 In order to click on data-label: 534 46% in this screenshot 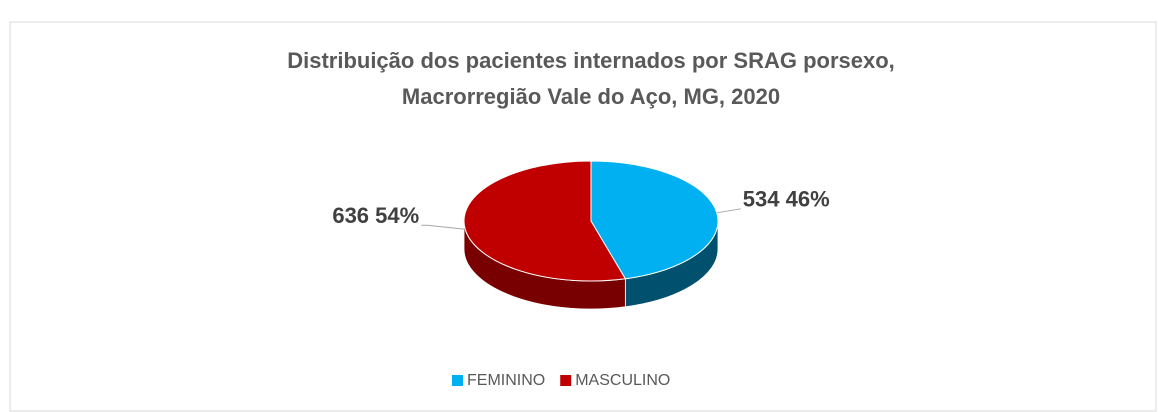, I will do `click(786, 199)`.